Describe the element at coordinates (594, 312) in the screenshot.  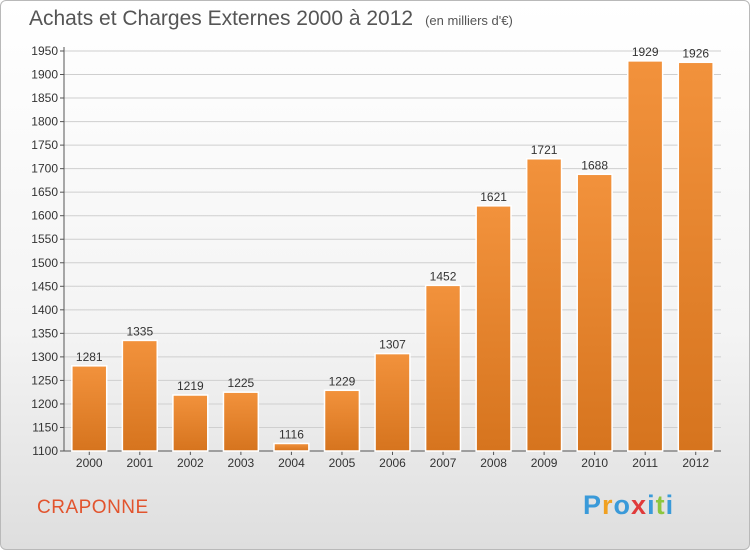
I see `bar-2010` at that location.